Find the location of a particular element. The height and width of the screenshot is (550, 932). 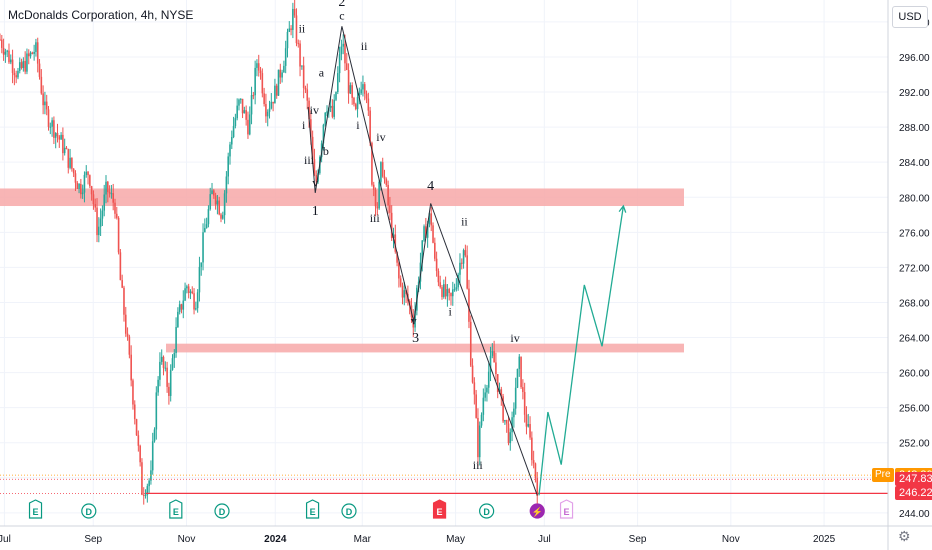

x-tick-label: Mar is located at coordinates (363, 539).